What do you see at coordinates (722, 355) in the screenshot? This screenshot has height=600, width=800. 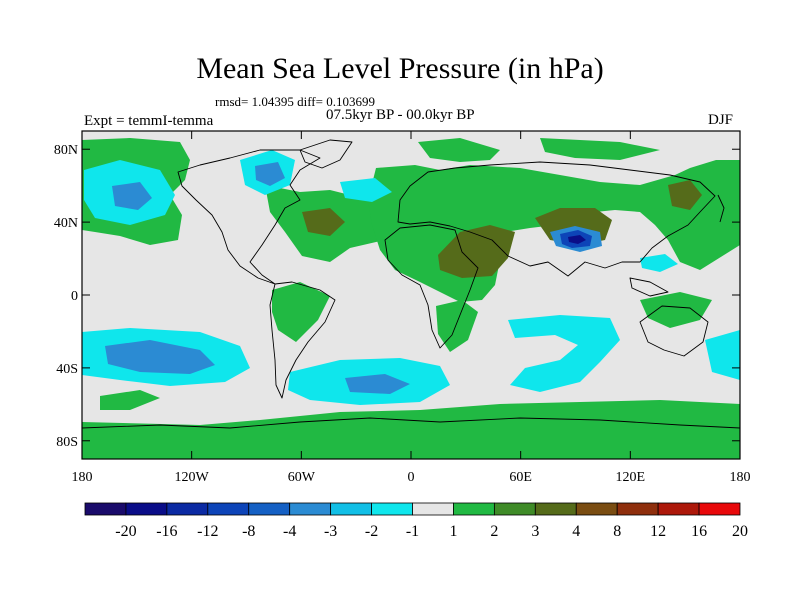 I see `cyan-region-tasman` at bounding box center [722, 355].